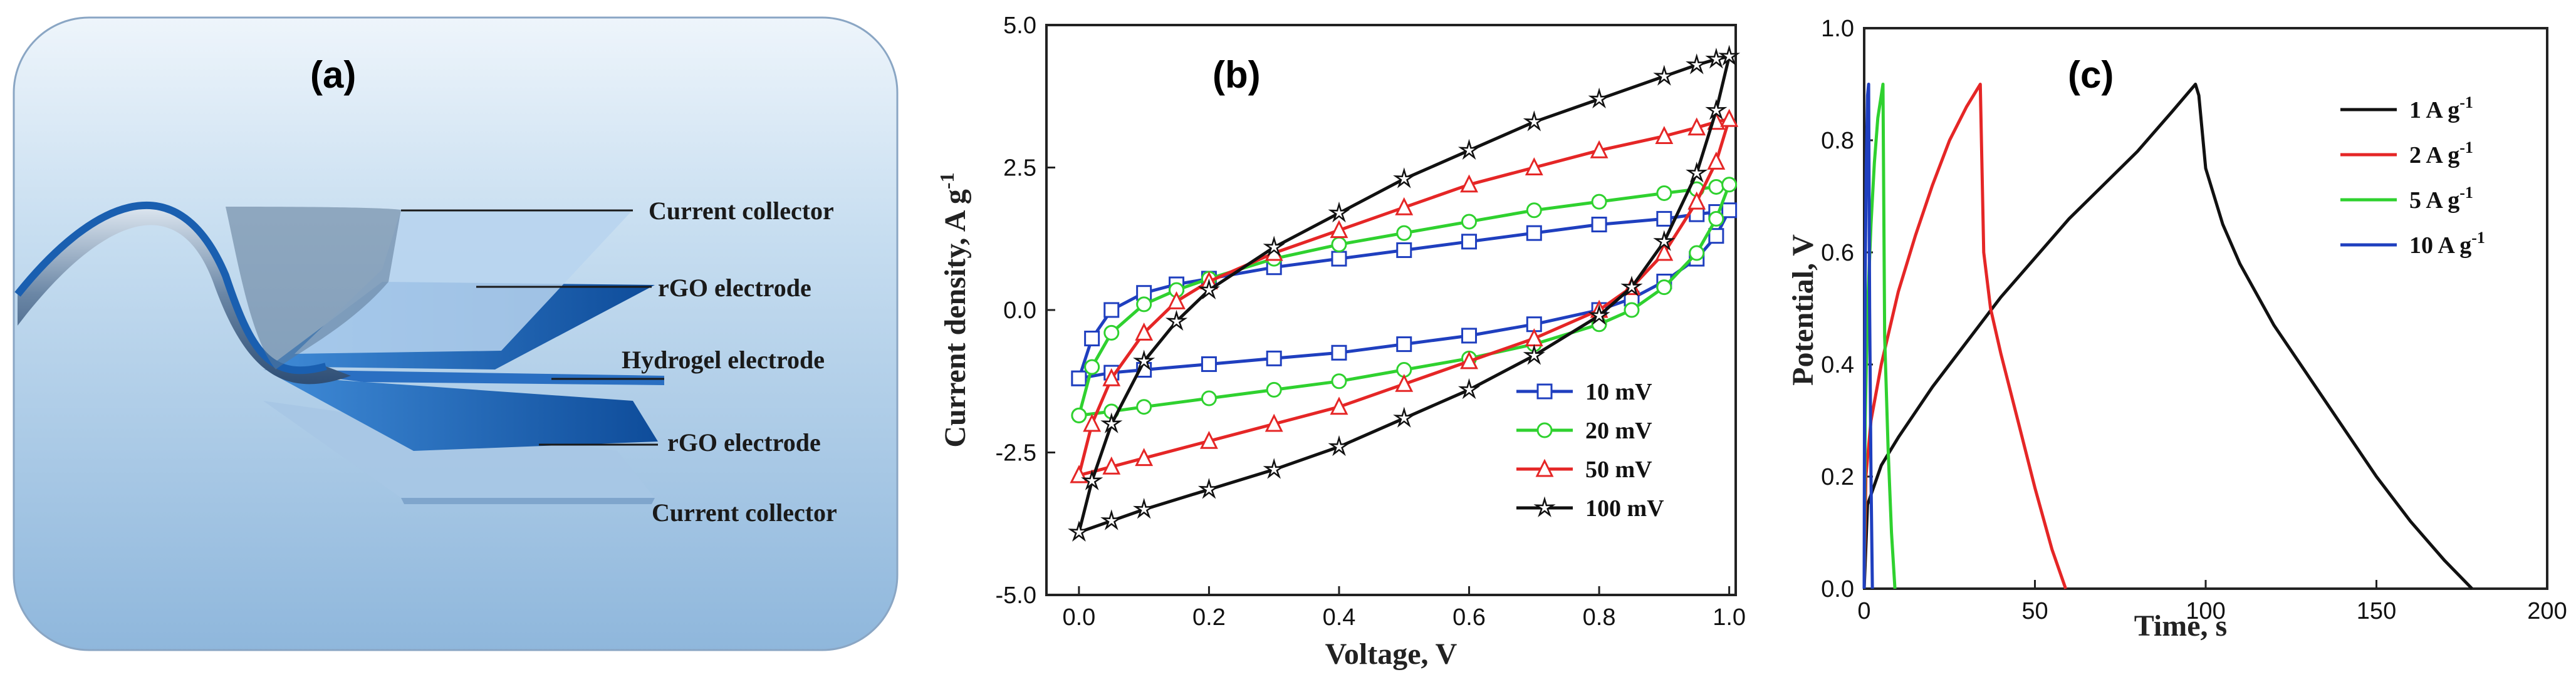 The height and width of the screenshot is (682, 2576). Describe the element at coordinates (2440, 245) in the screenshot. I see `legend-label-text: 10 A g` at that location.